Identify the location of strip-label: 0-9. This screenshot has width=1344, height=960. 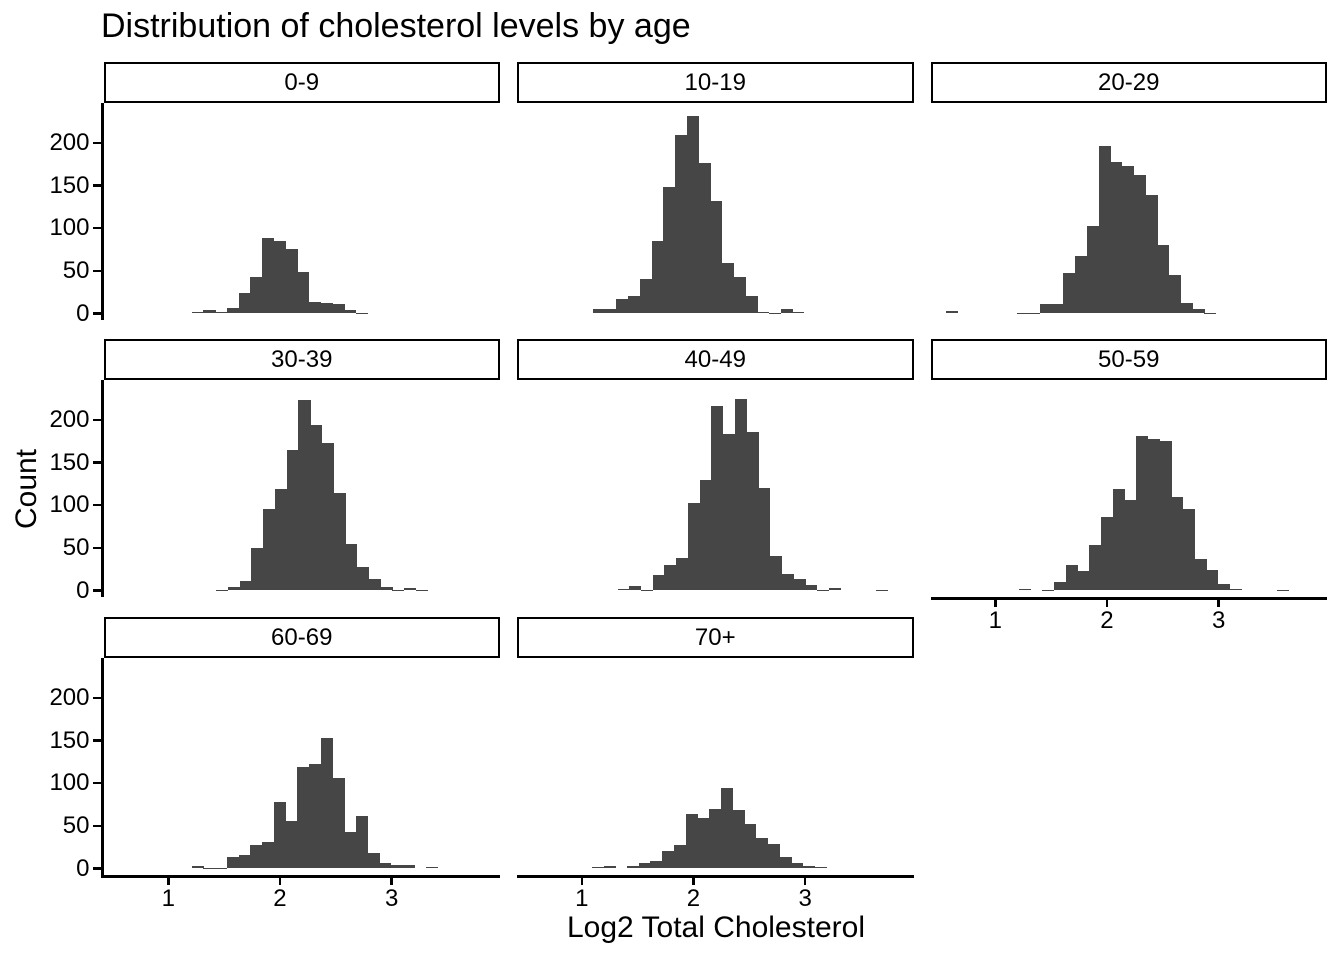
(302, 82).